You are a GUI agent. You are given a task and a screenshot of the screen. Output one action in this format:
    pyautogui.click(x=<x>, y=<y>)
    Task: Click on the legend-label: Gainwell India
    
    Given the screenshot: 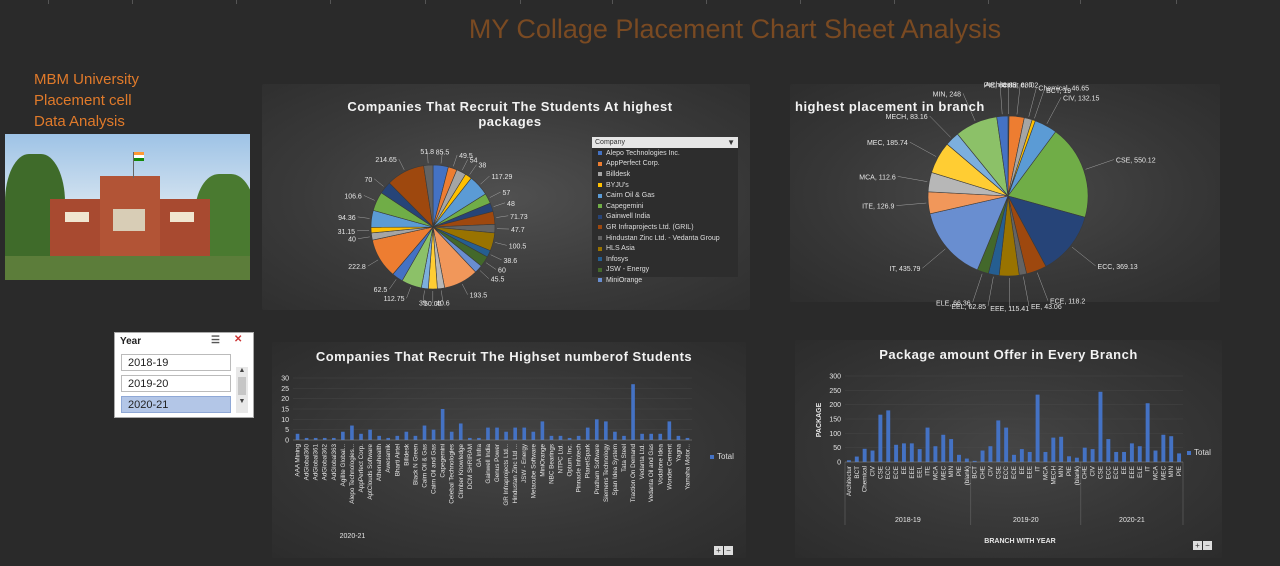 What is the action you would take?
    pyautogui.click(x=628, y=217)
    